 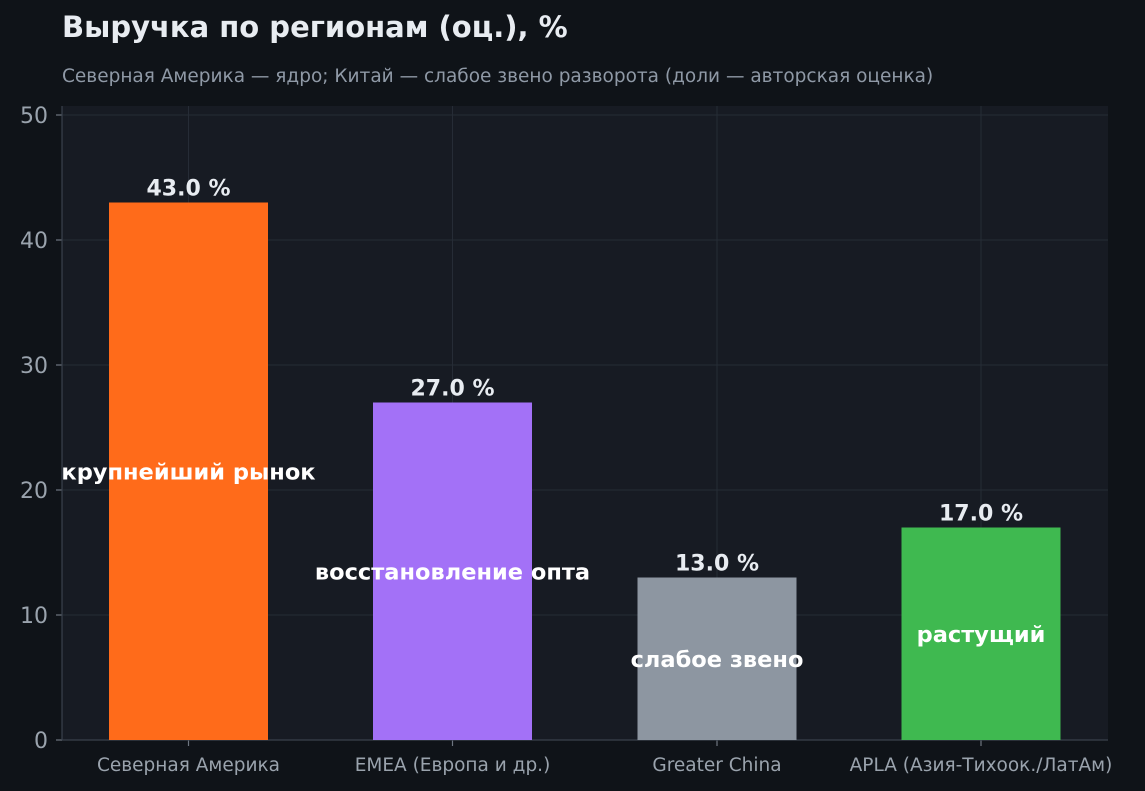 What do you see at coordinates (34, 116) in the screenshot?
I see `y-tick-label: 50` at bounding box center [34, 116].